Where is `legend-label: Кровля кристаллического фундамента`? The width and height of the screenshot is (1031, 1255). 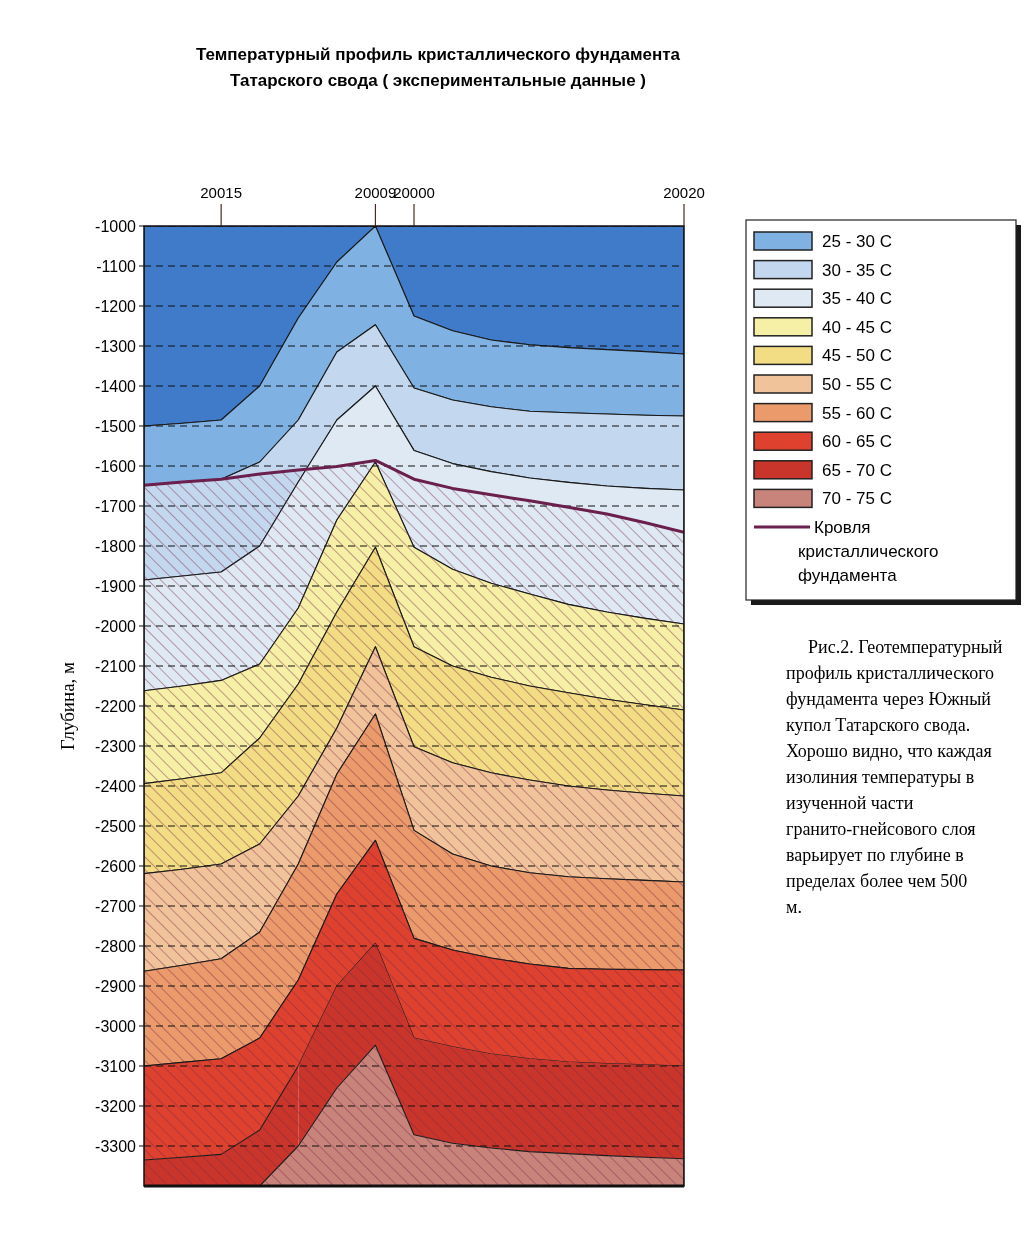
legend-label: Кровля кристаллического фундамента is located at coordinates (868, 551).